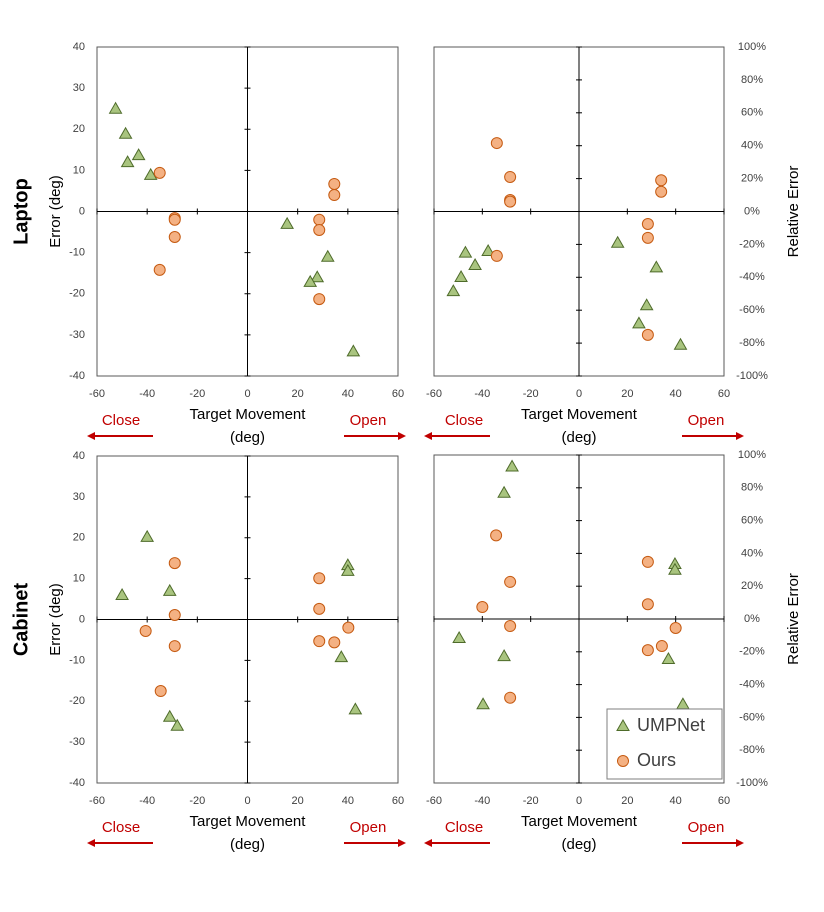 Image resolution: width=824 pixels, height=912 pixels. I want to click on y-axis-label: Error (deg), so click(55, 211).